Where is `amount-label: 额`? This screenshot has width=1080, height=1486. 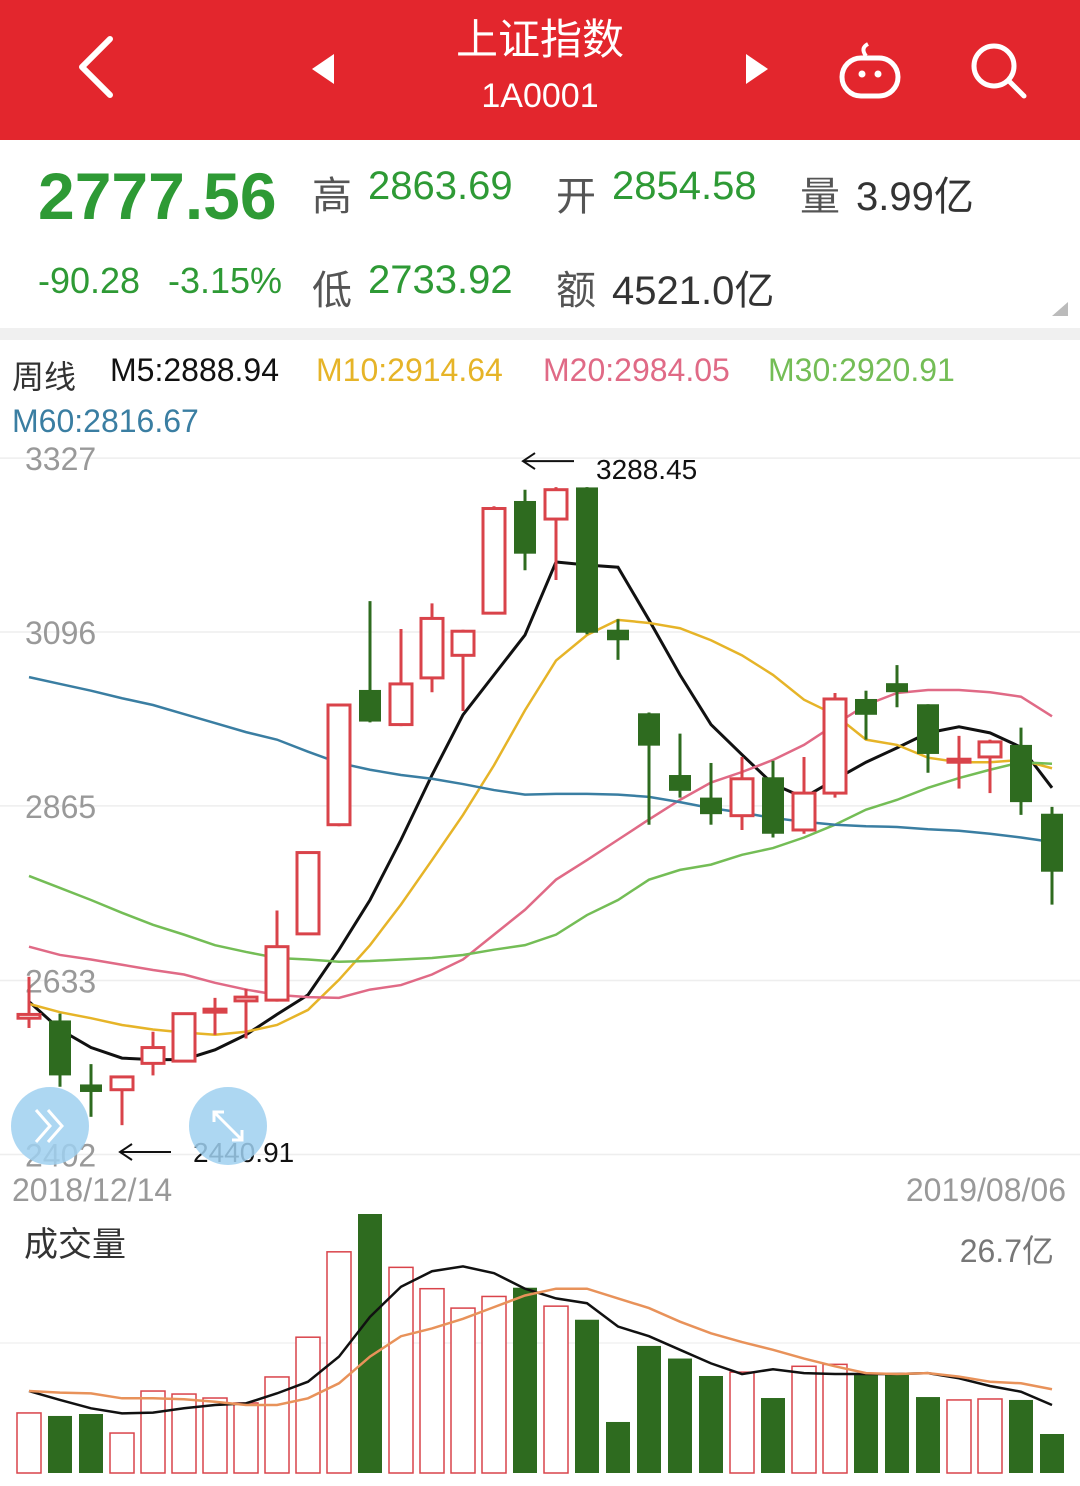
amount-label: 额 is located at coordinates (576, 291).